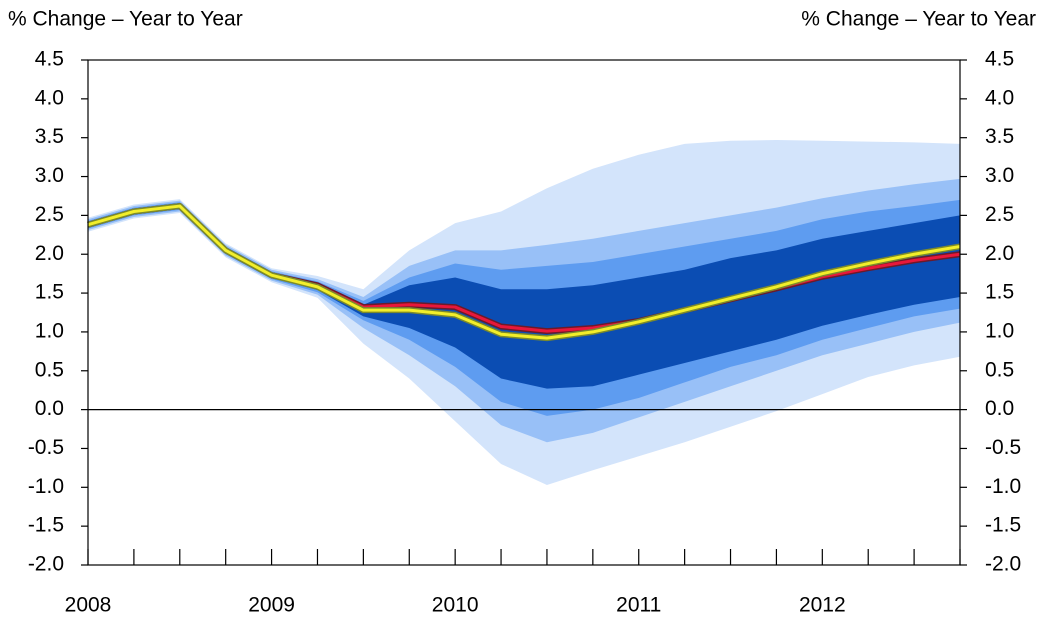 This screenshot has height=625, width=1042. What do you see at coordinates (46, 486) in the screenshot?
I see `y-tick-label: -1.0` at bounding box center [46, 486].